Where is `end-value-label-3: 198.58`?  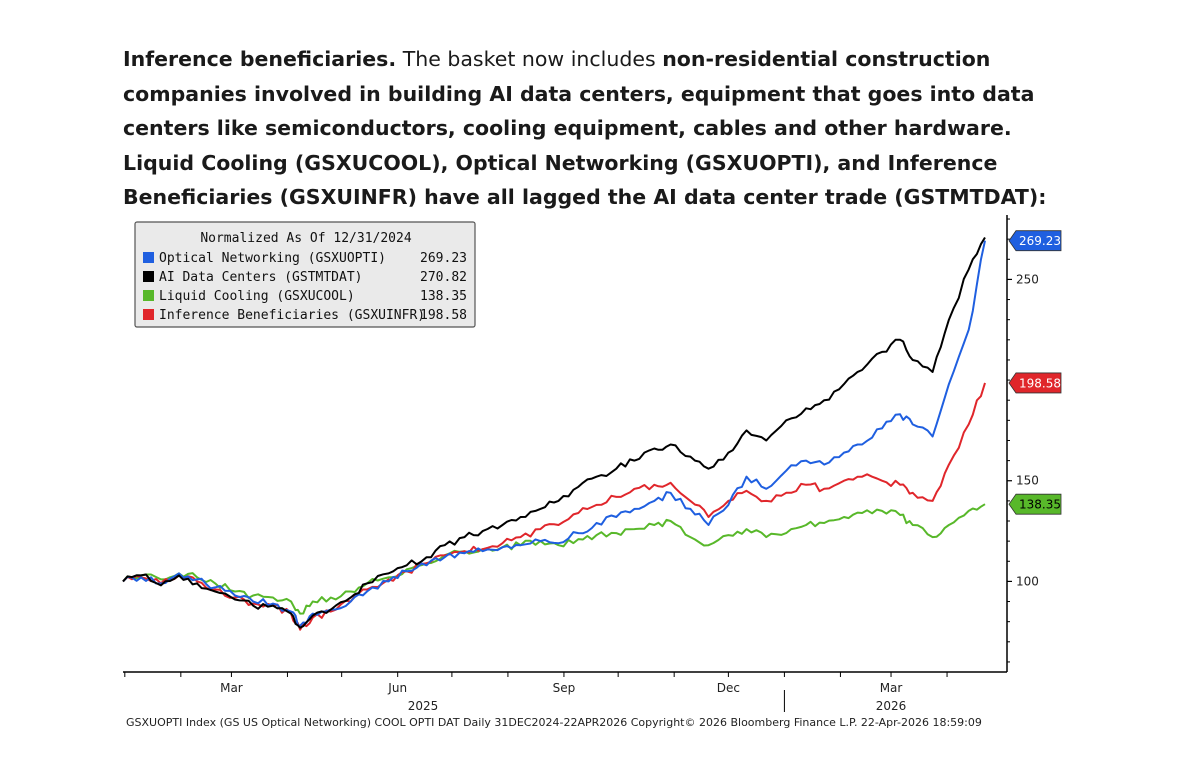
end-value-label-3: 198.58 is located at coordinates (1040, 383).